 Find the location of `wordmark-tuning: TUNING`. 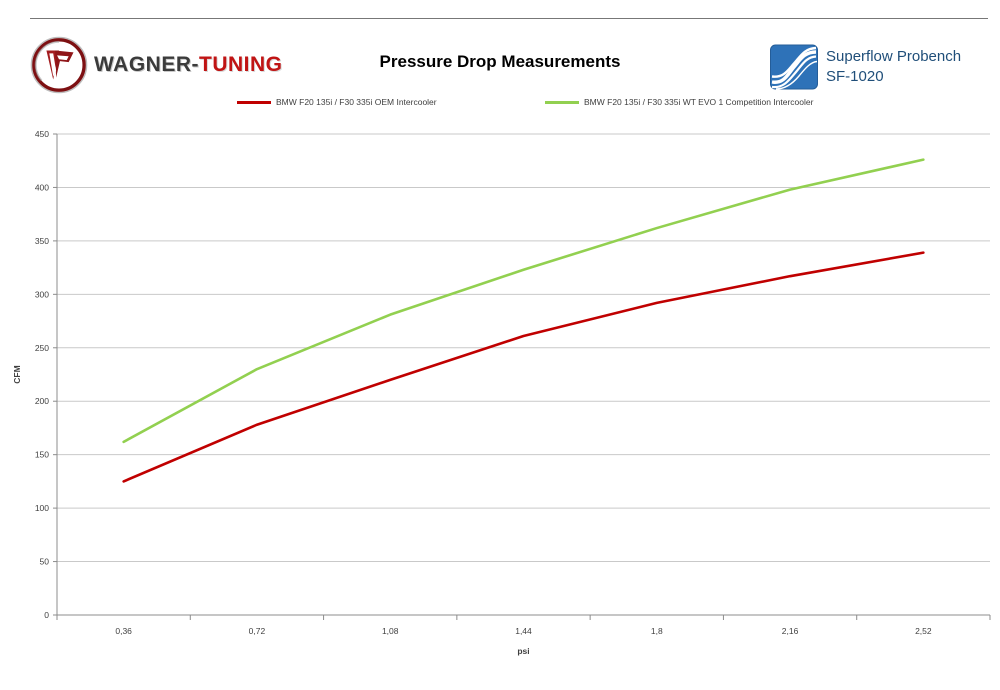

wordmark-tuning: TUNING is located at coordinates (241, 64).